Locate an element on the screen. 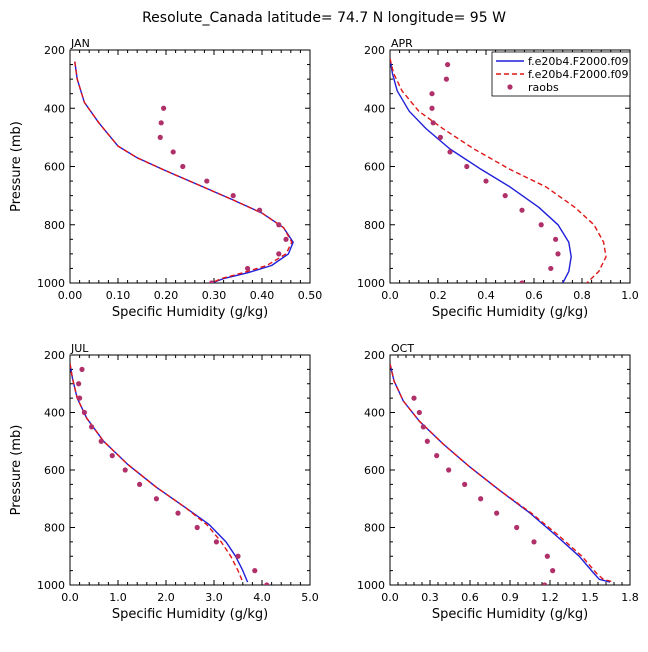 This screenshot has height=652, width=648. panel-month-label: APR is located at coordinates (402, 43).